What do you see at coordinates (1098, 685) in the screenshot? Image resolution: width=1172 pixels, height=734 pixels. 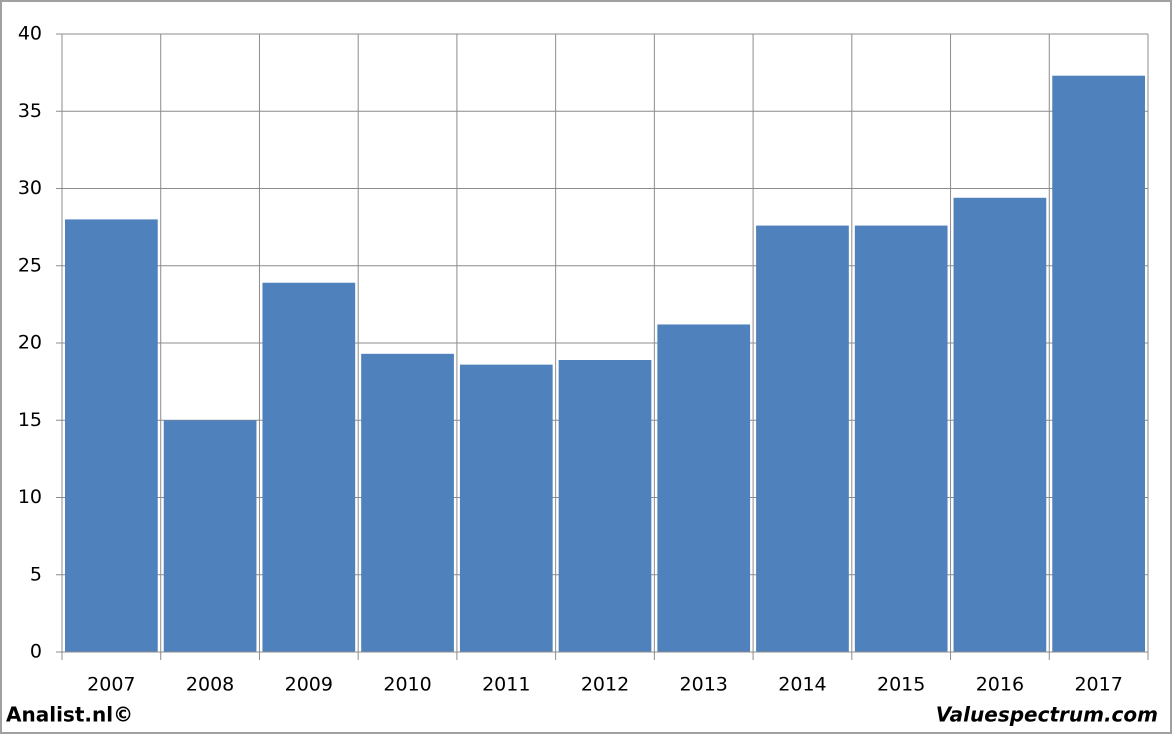 I see `x-tick-label: 2017` at bounding box center [1098, 685].